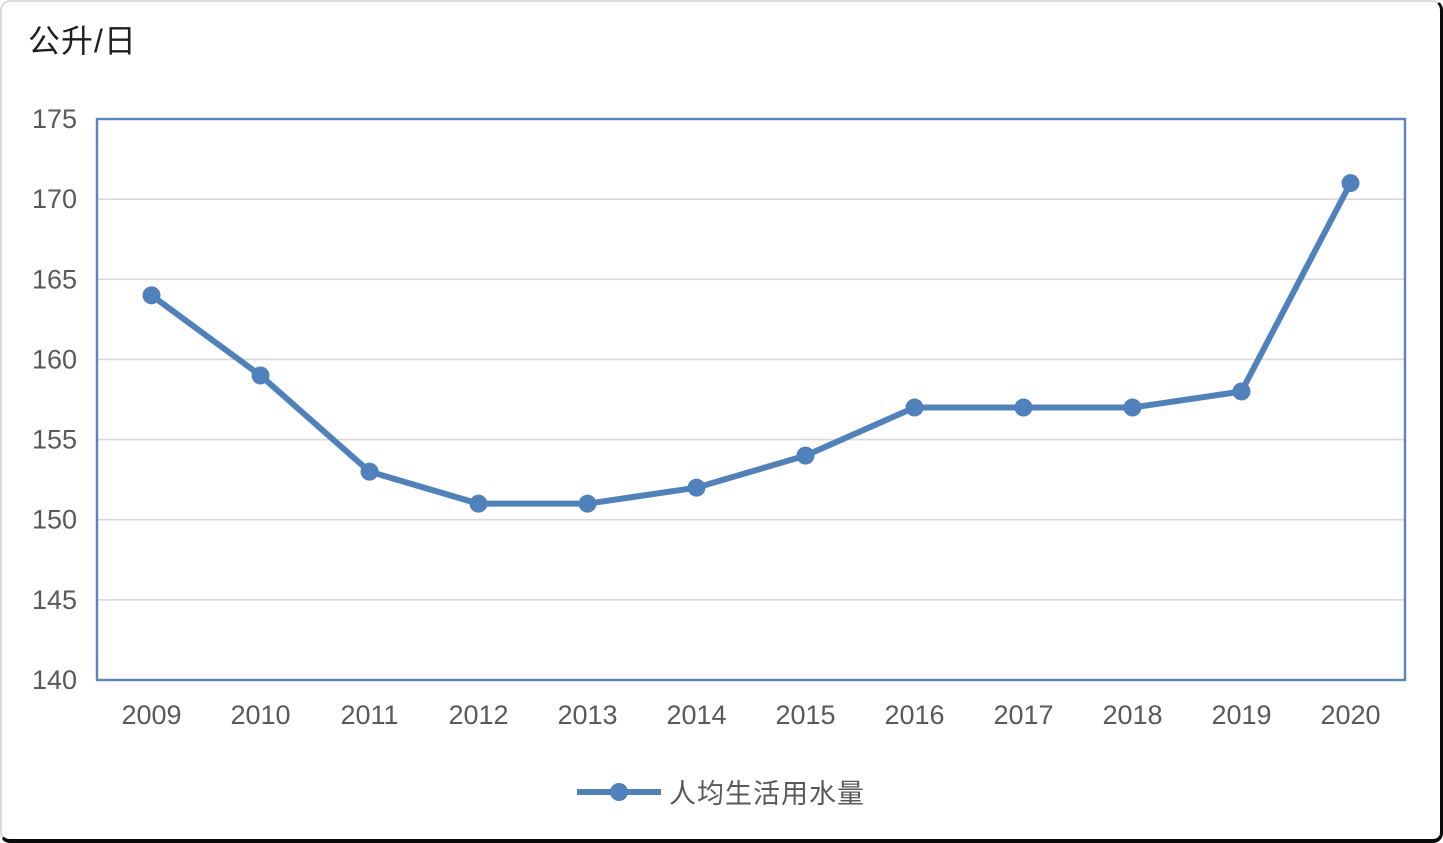 The width and height of the screenshot is (1443, 843). What do you see at coordinates (914, 715) in the screenshot?
I see `x-axis-tick-label: 2016` at bounding box center [914, 715].